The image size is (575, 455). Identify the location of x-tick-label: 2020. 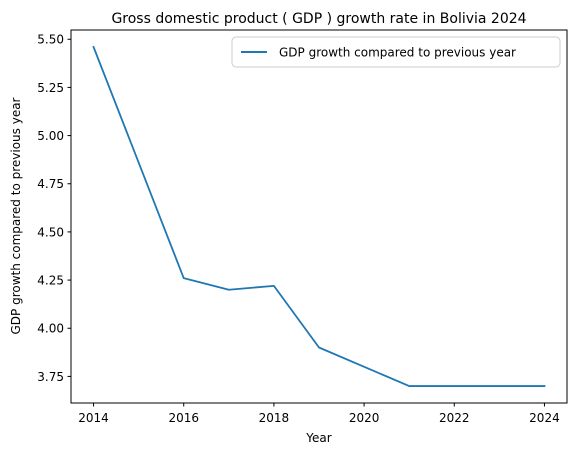
(364, 418).